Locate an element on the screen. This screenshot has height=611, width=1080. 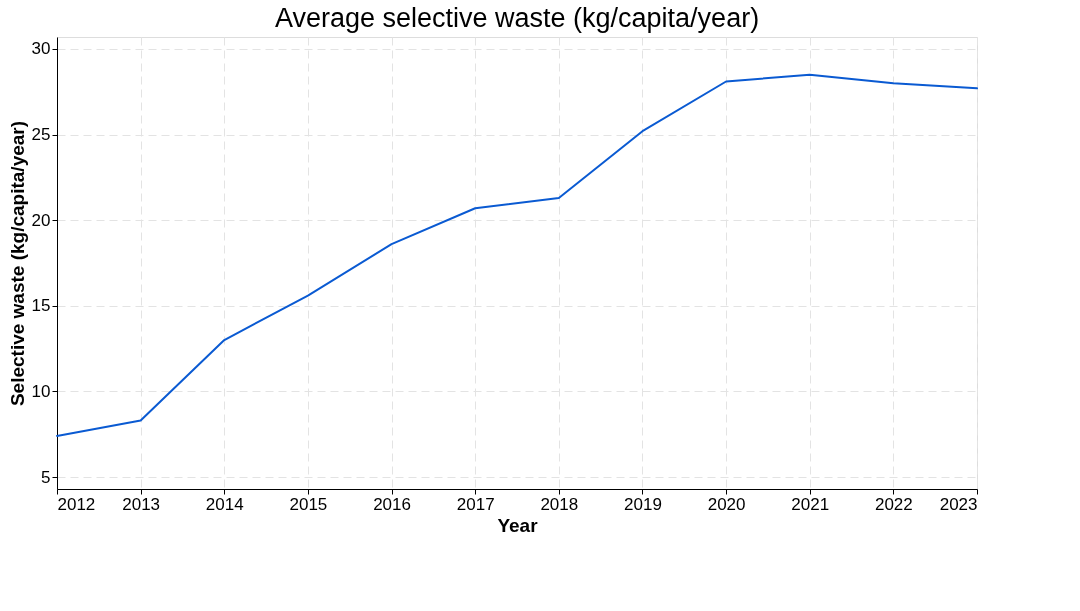
x-tick-label: 2019 is located at coordinates (643, 504).